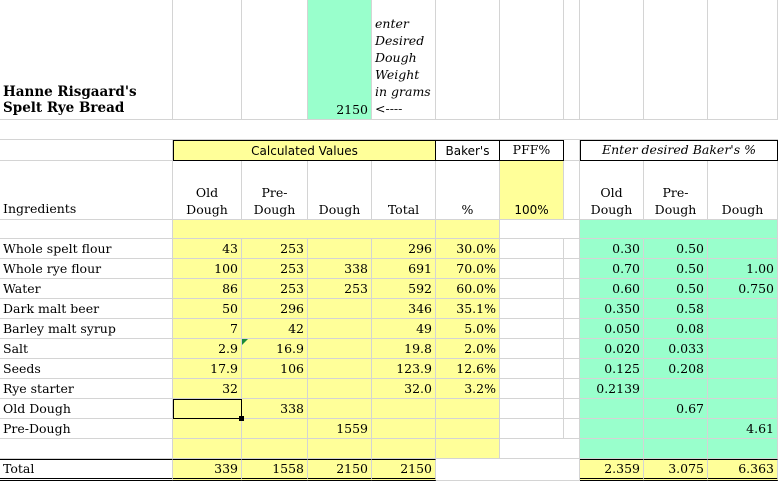 The image size is (778, 486). Describe the element at coordinates (86, 429) in the screenshot. I see `ingredient-name-cell: Pre-Dough` at that location.